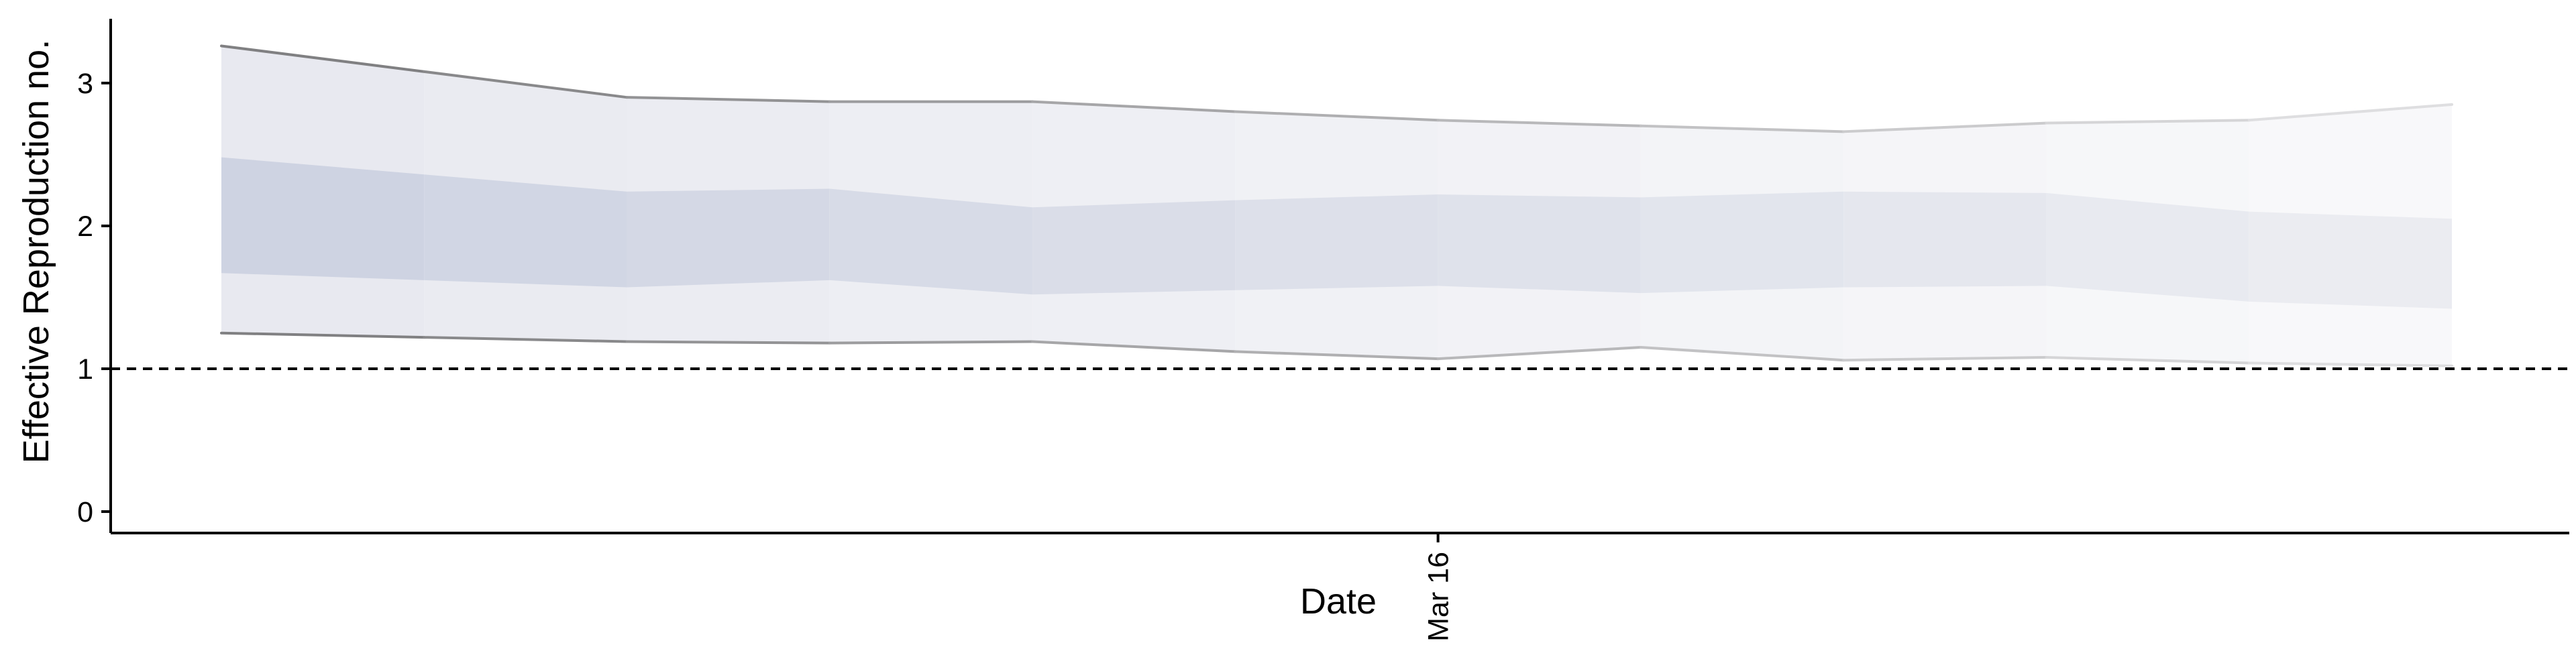 The image size is (2576, 647). I want to click on y-tick-label: 0, so click(85, 512).